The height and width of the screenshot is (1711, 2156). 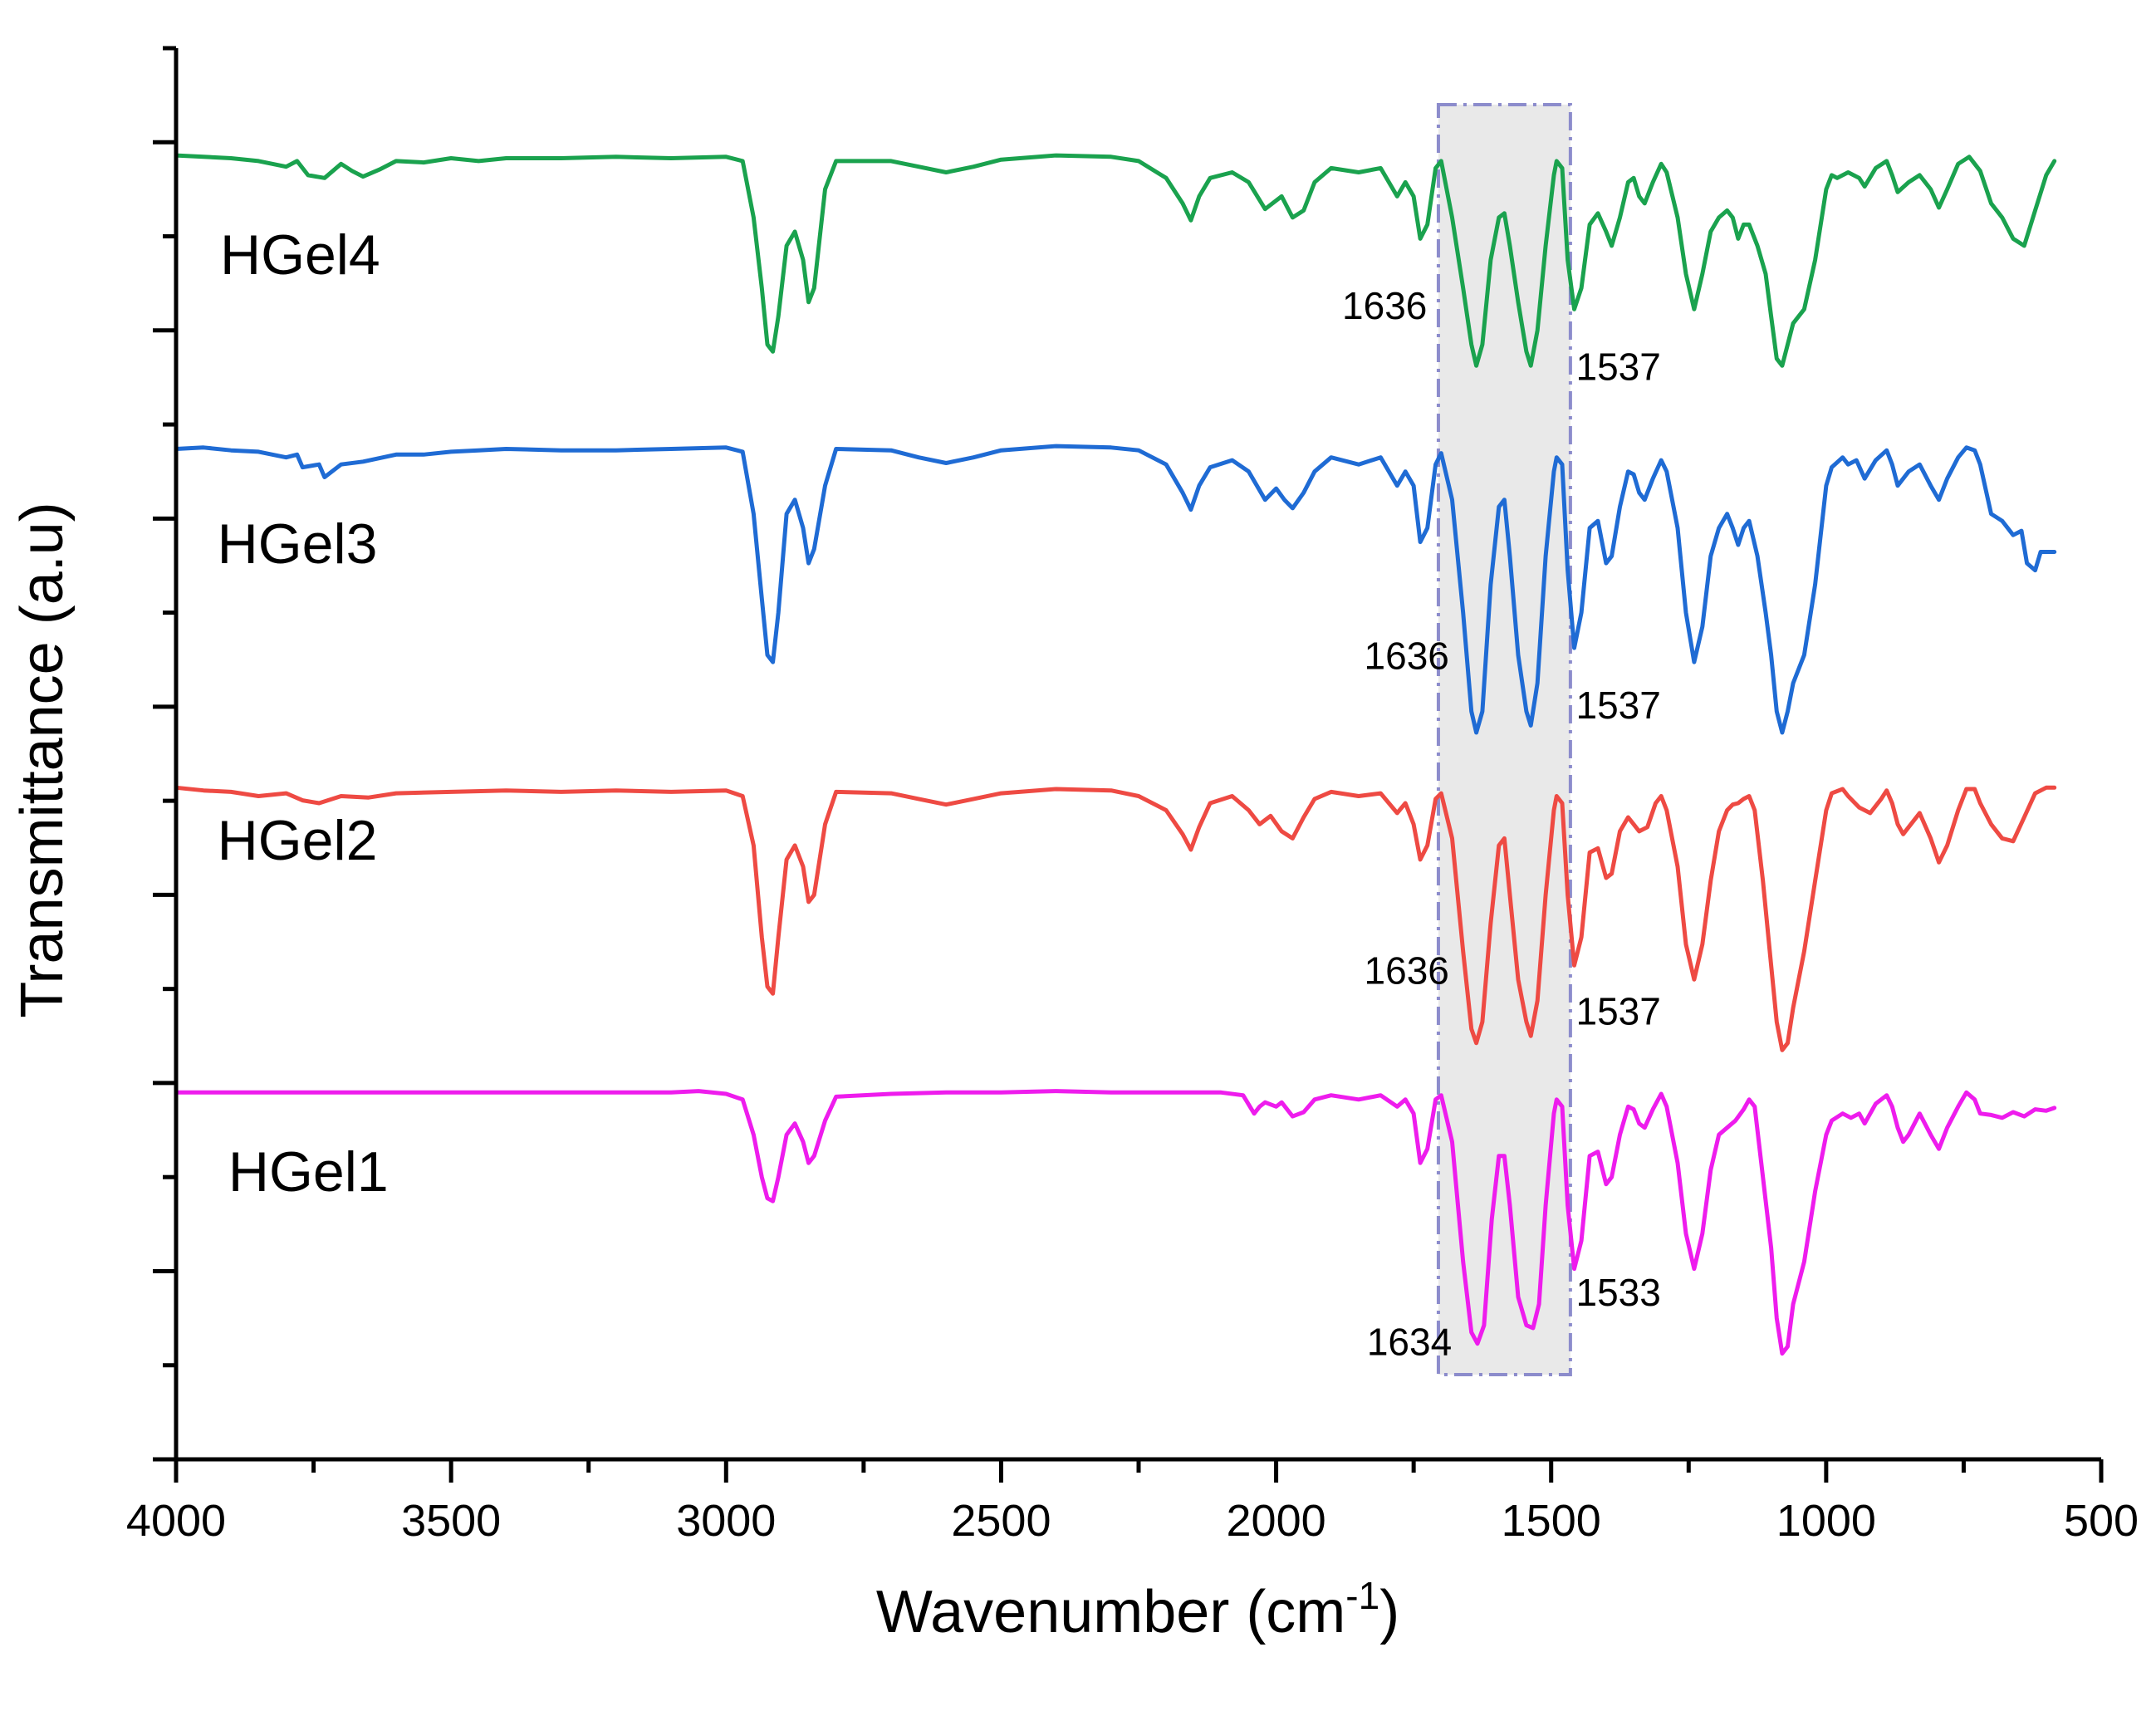 What do you see at coordinates (451, 1521) in the screenshot?
I see `x-tick-label: 3500` at bounding box center [451, 1521].